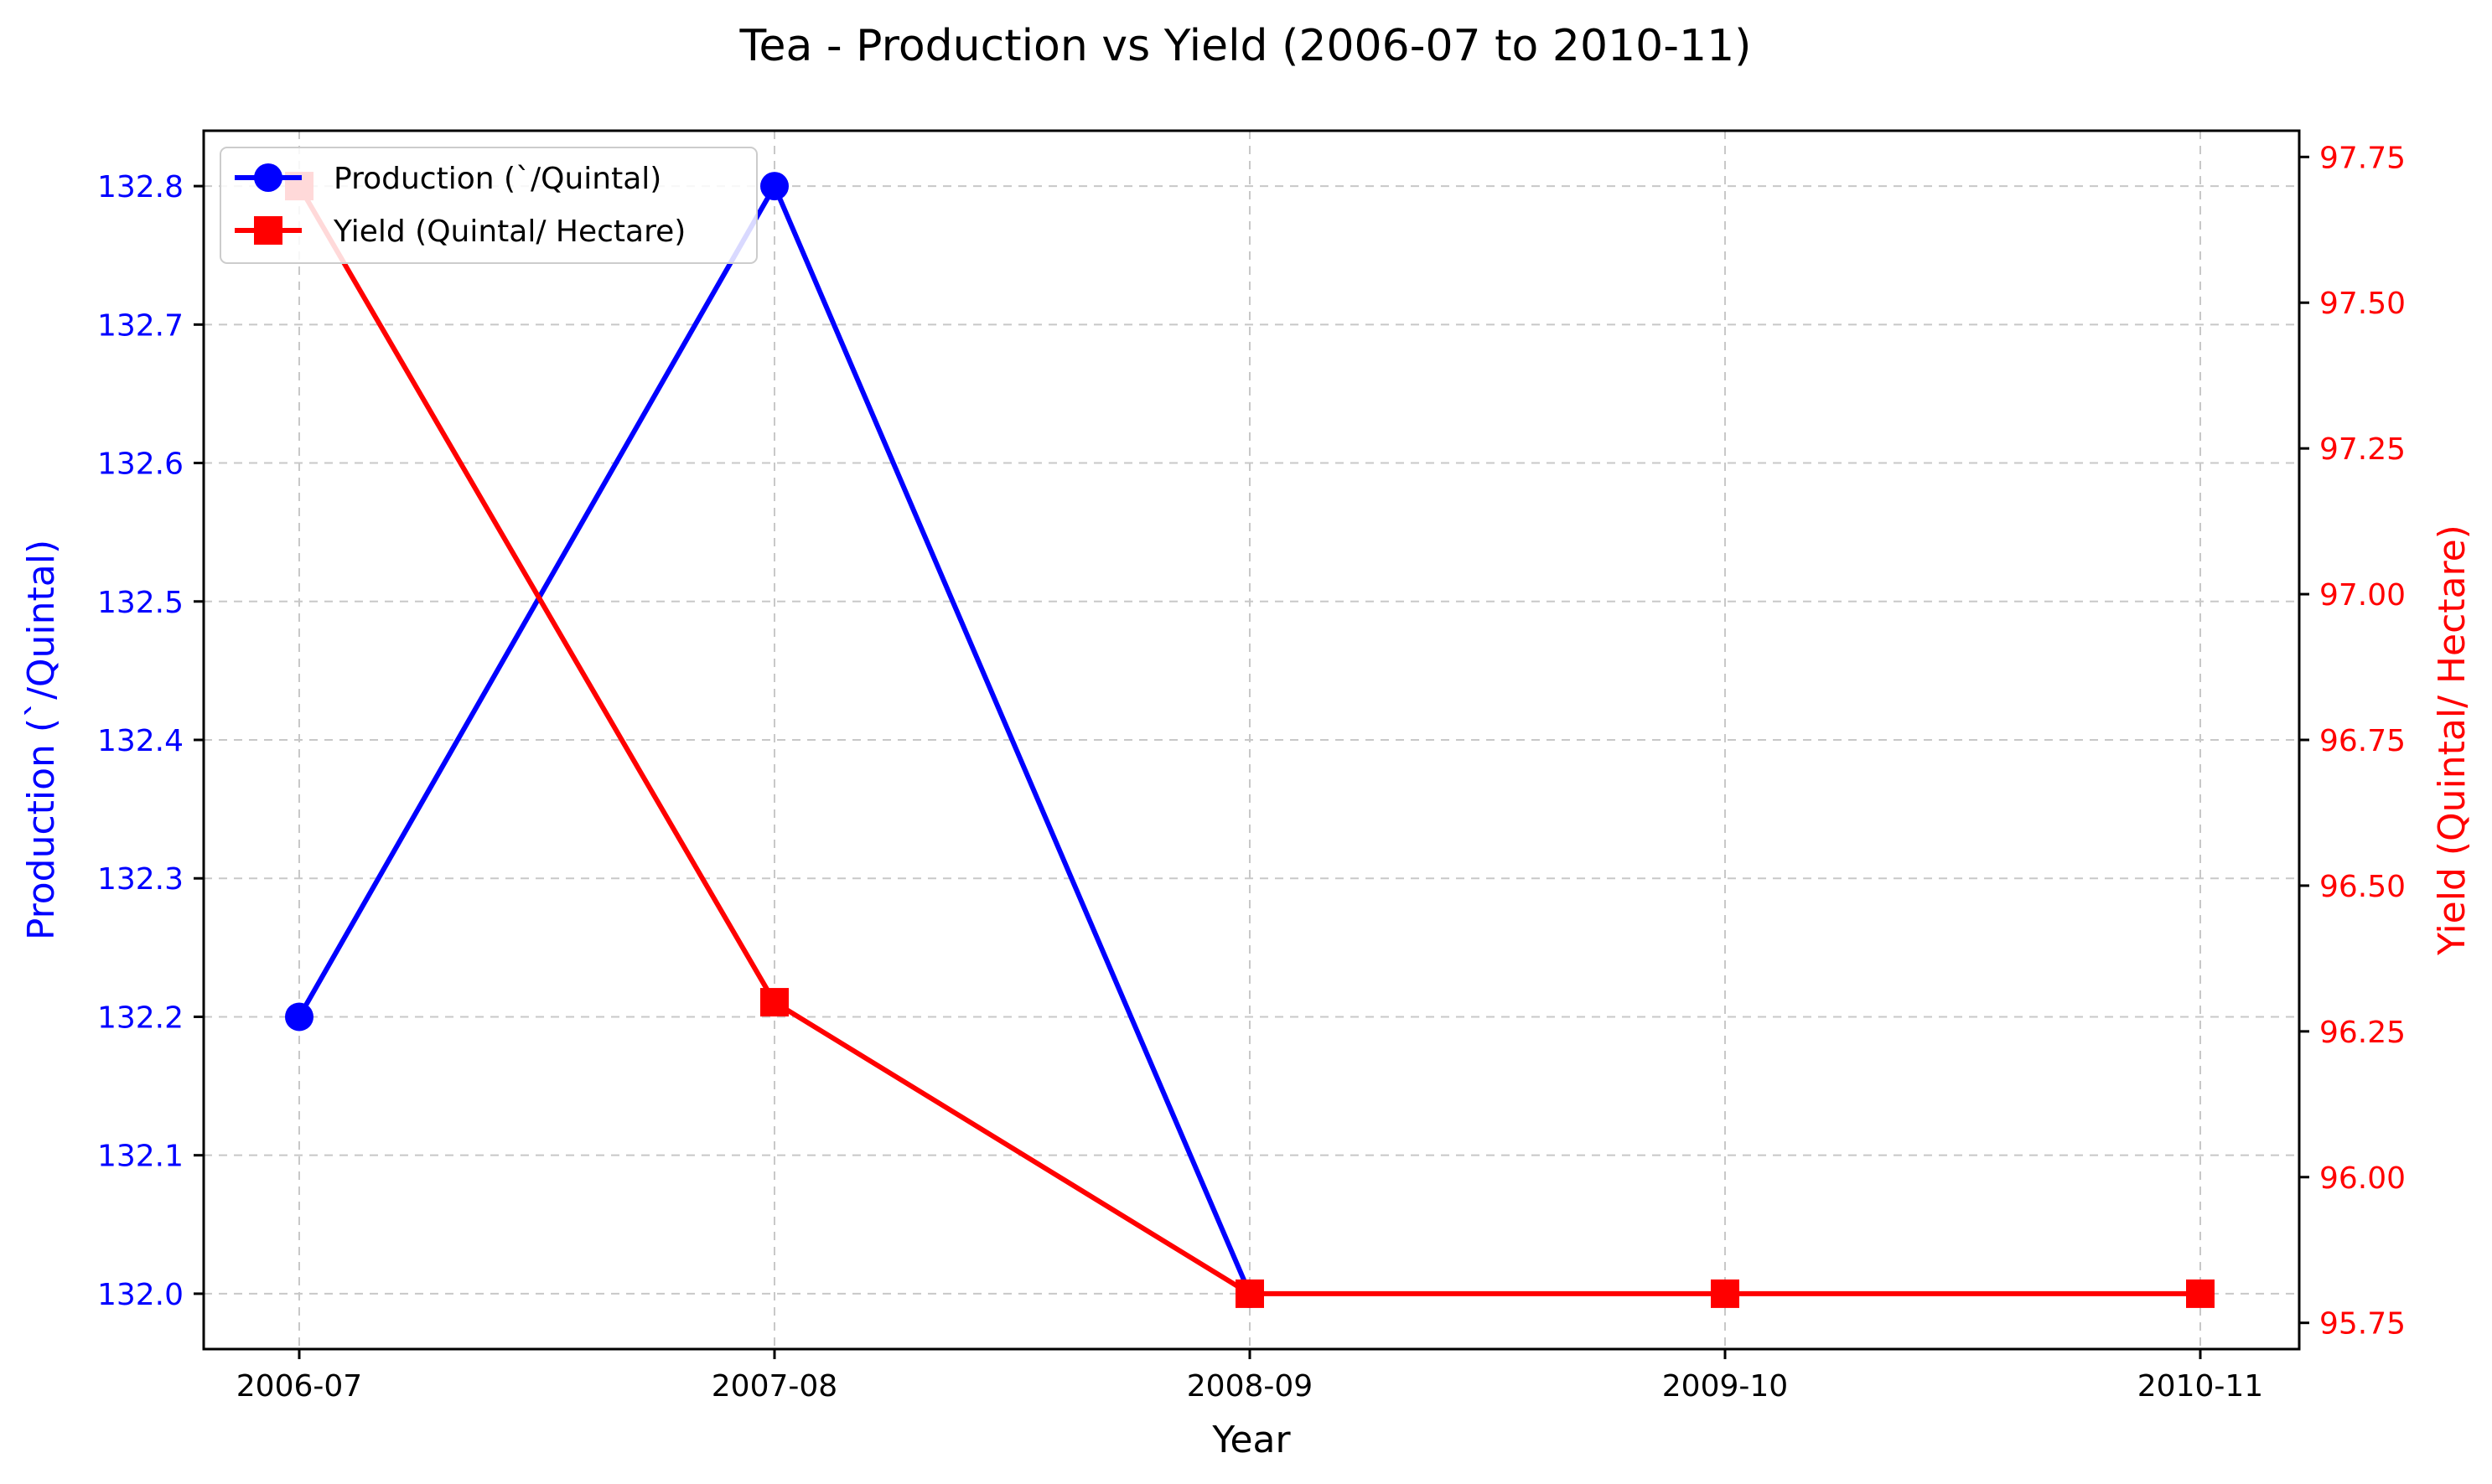 The width and height of the screenshot is (2492, 1484). What do you see at coordinates (2452, 740) in the screenshot?
I see `y-axis-right-label: Yield (Quintal/ Hectare)` at bounding box center [2452, 740].